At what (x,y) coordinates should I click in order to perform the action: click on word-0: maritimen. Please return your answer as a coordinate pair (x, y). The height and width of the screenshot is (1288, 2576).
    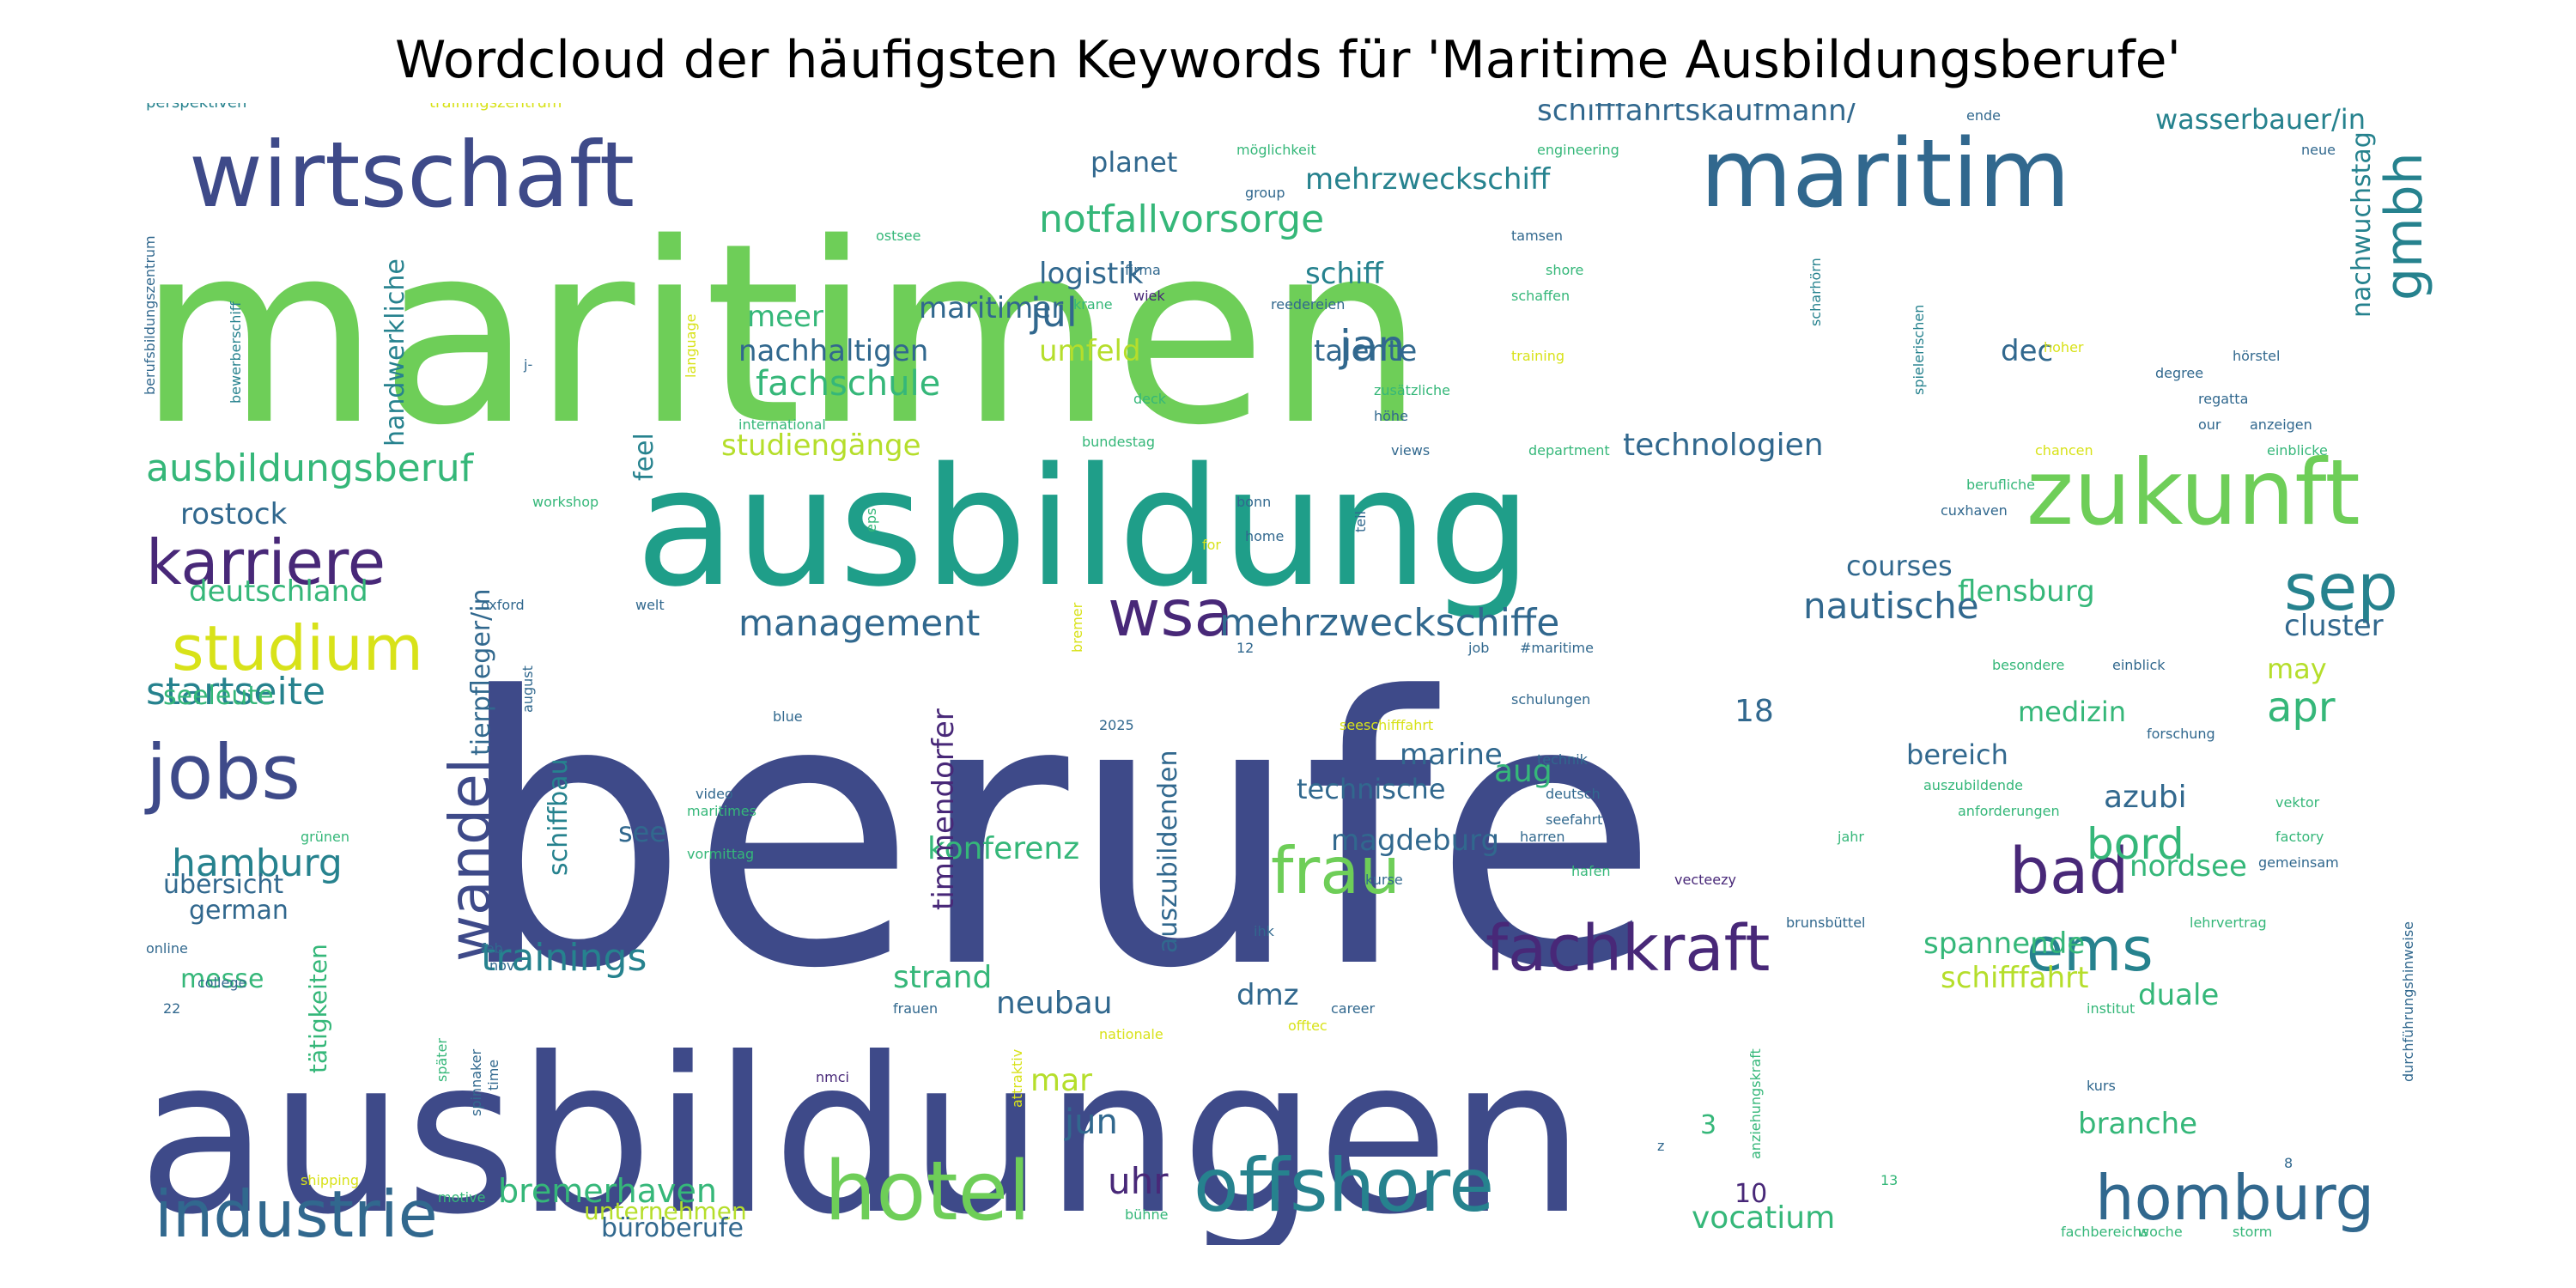
    Looking at the image, I should click on (781, 335).